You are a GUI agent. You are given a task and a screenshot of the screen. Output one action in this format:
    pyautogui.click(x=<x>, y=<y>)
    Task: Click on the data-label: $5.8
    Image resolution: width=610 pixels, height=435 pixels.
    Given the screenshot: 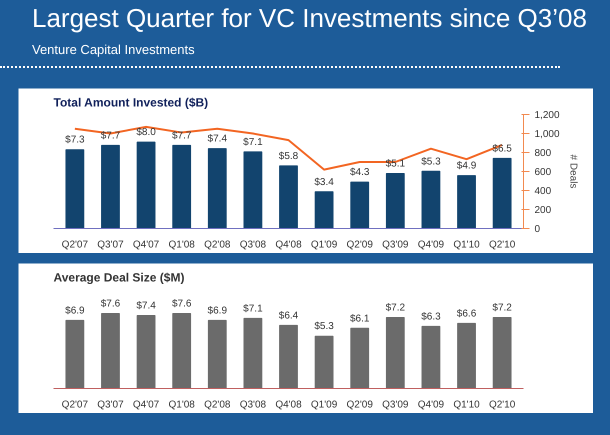 What is the action you would take?
    pyautogui.click(x=288, y=156)
    